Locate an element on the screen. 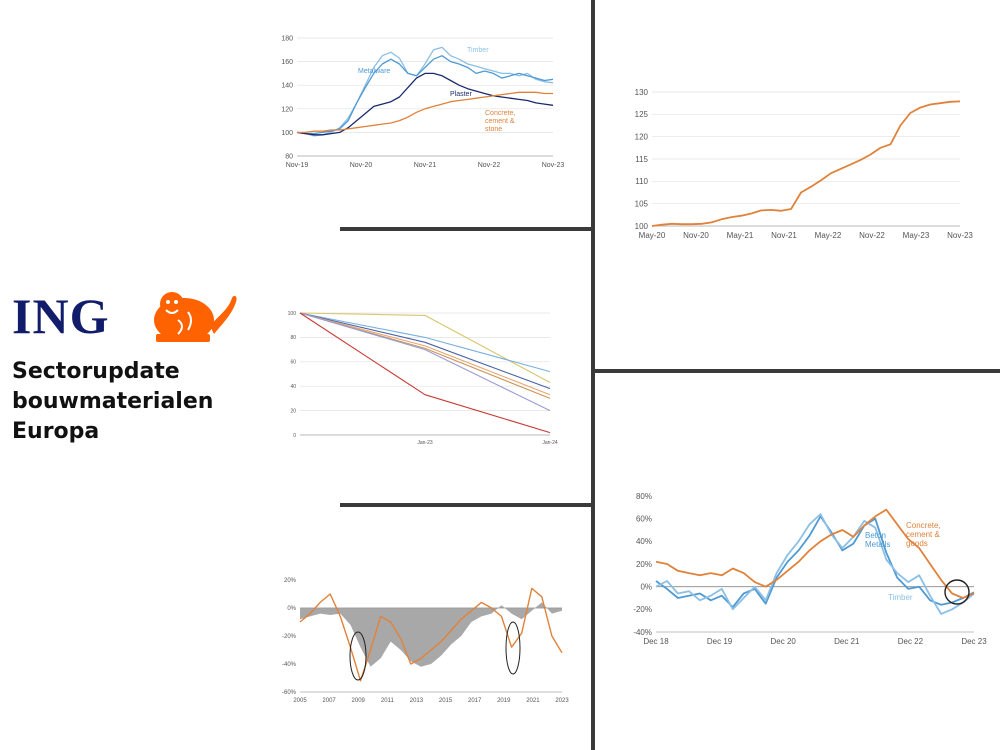 This screenshot has width=1000, height=750. x-tick-label: May-21 is located at coordinates (740, 235).